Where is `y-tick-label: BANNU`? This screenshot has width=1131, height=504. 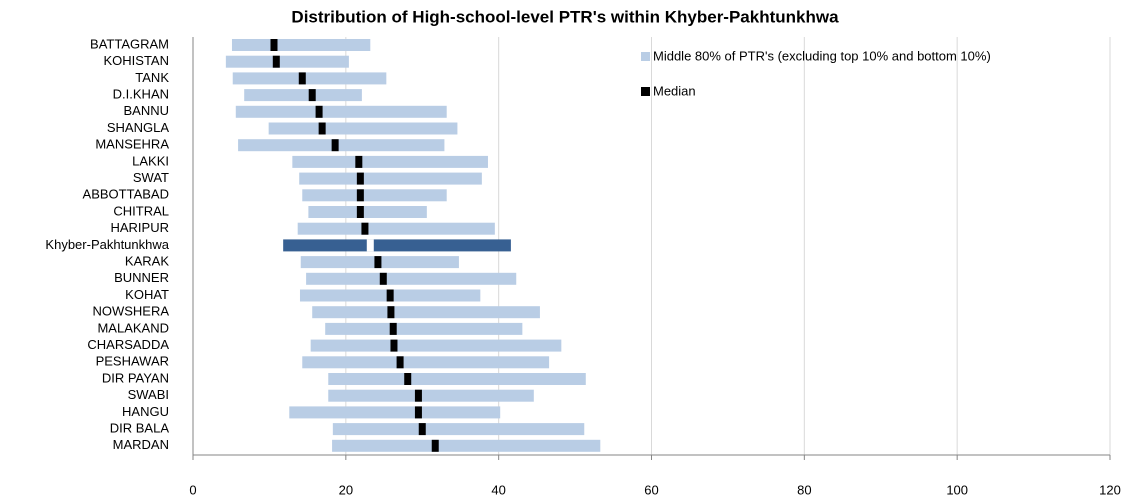
y-tick-label: BANNU is located at coordinates (146, 110).